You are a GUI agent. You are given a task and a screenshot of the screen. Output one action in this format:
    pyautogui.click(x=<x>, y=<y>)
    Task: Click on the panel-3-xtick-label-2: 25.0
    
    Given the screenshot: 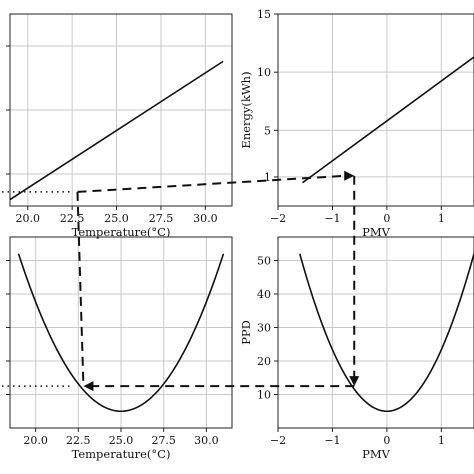 What is the action you would take?
    pyautogui.click(x=121, y=440)
    